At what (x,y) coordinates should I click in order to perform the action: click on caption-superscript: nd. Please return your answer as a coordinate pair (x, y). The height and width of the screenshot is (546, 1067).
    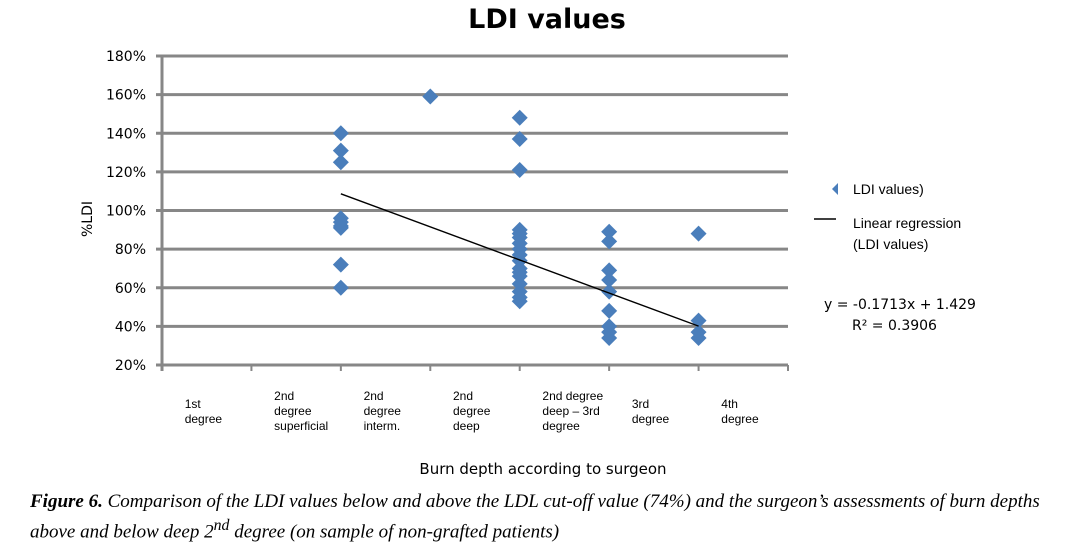
    Looking at the image, I should click on (221, 525).